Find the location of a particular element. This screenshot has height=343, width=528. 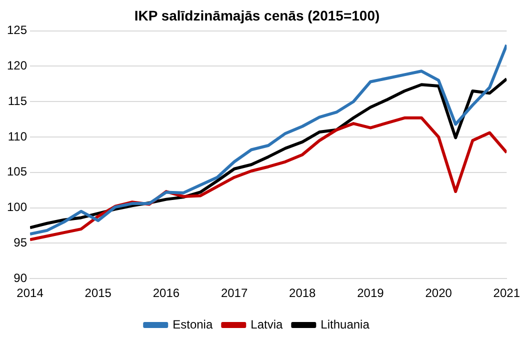

x-tick-label: 2015 is located at coordinates (98, 293).